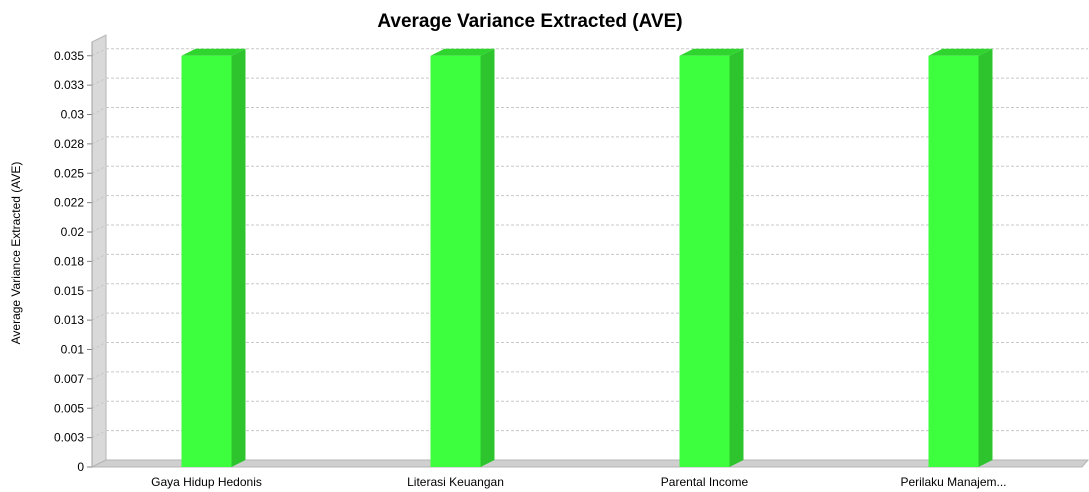  Describe the element at coordinates (99, 251) in the screenshot. I see `left-wall` at that location.